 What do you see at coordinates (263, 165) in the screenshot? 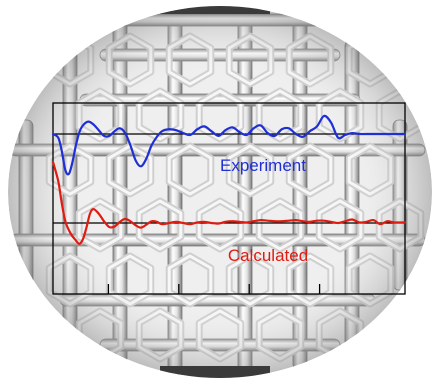
I see `series-label-experiment: Experiment` at bounding box center [263, 165].